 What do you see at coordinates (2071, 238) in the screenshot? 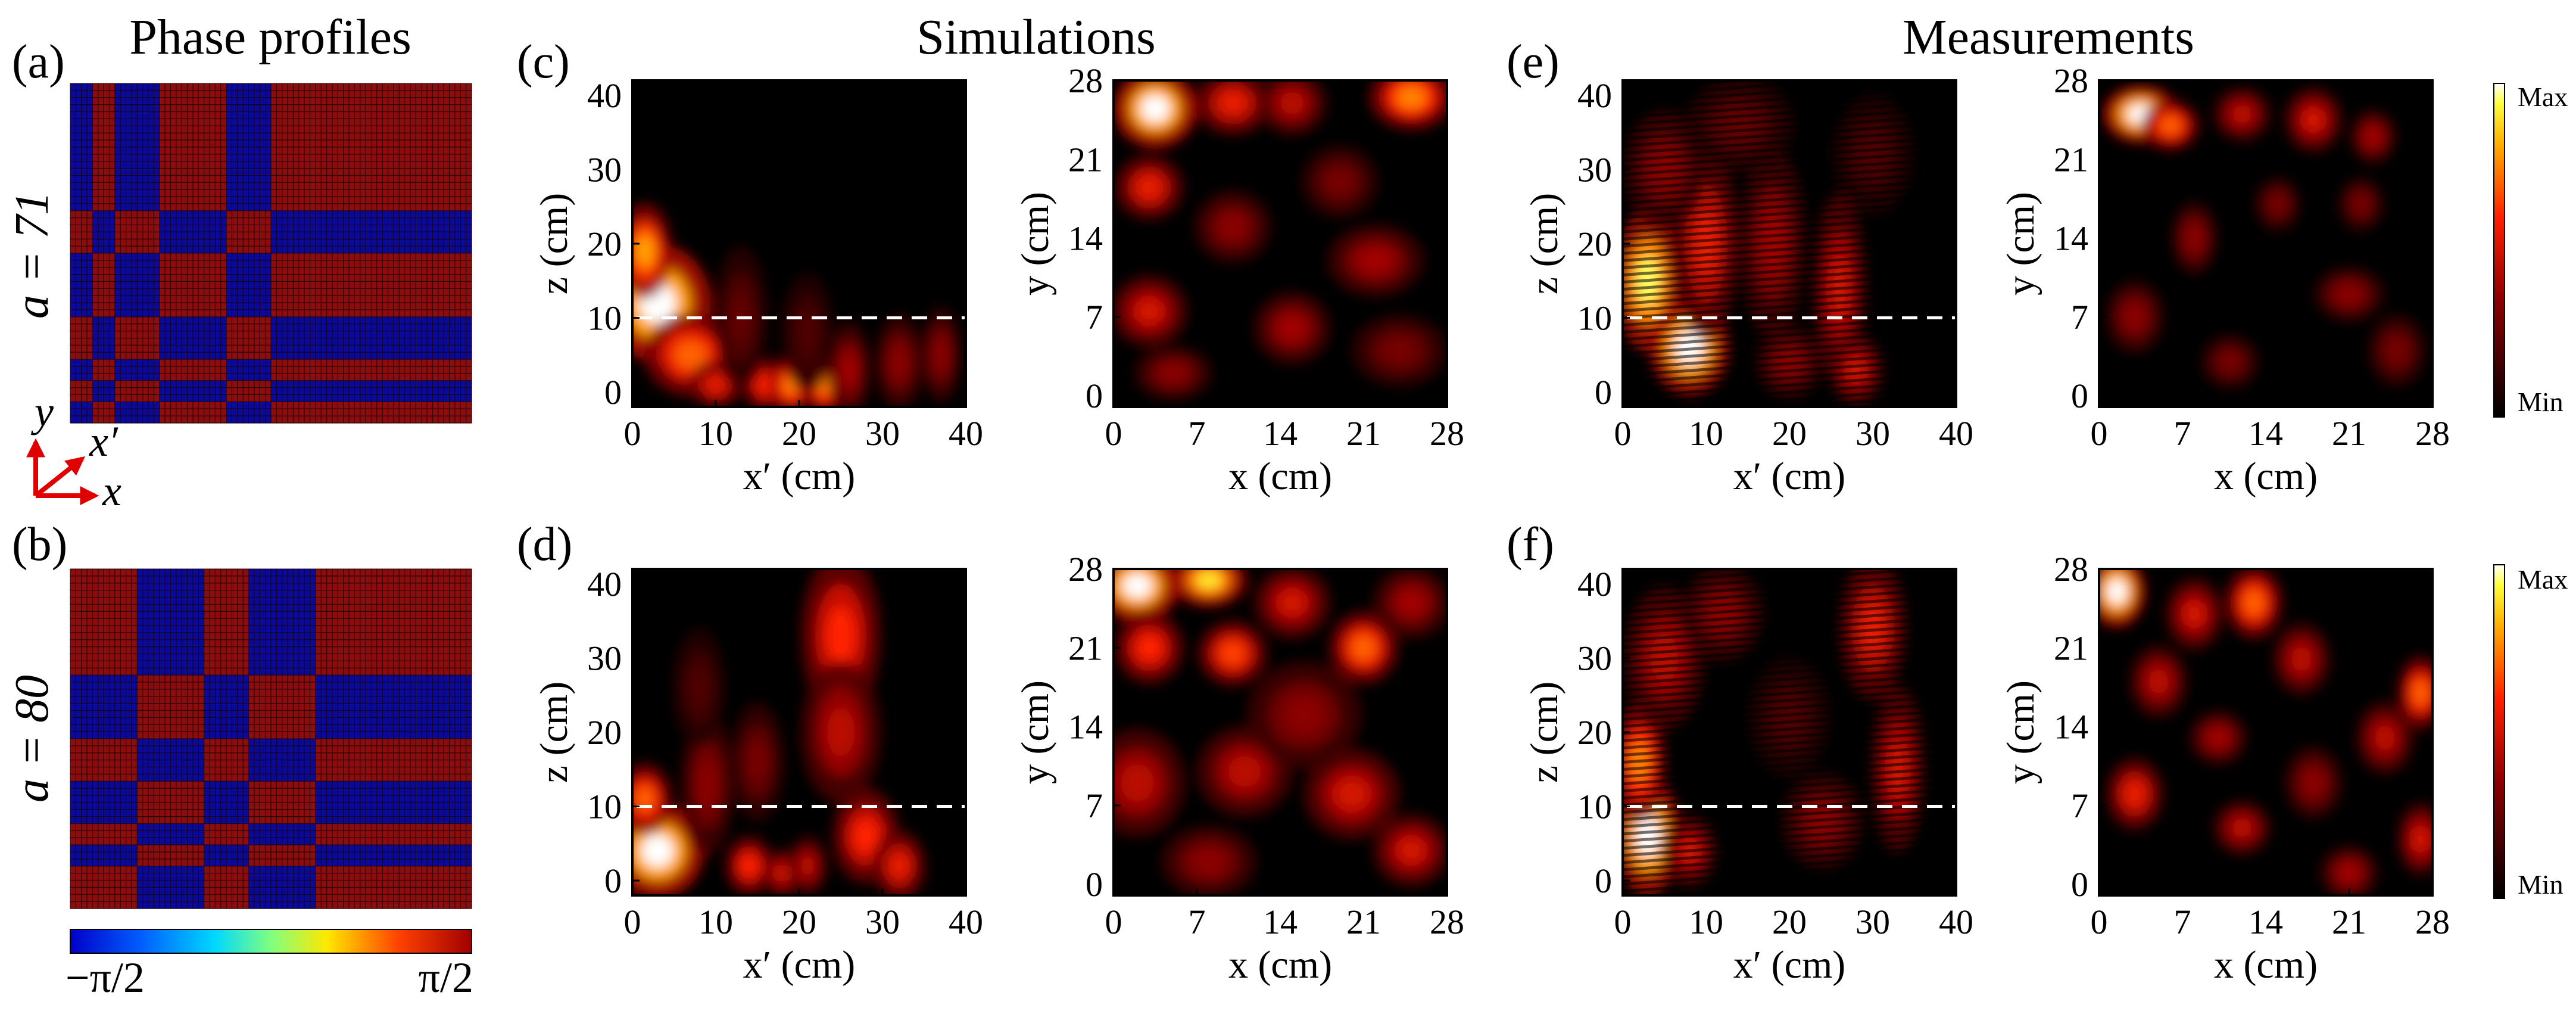
I see `y-tick-label: 14` at bounding box center [2071, 238].